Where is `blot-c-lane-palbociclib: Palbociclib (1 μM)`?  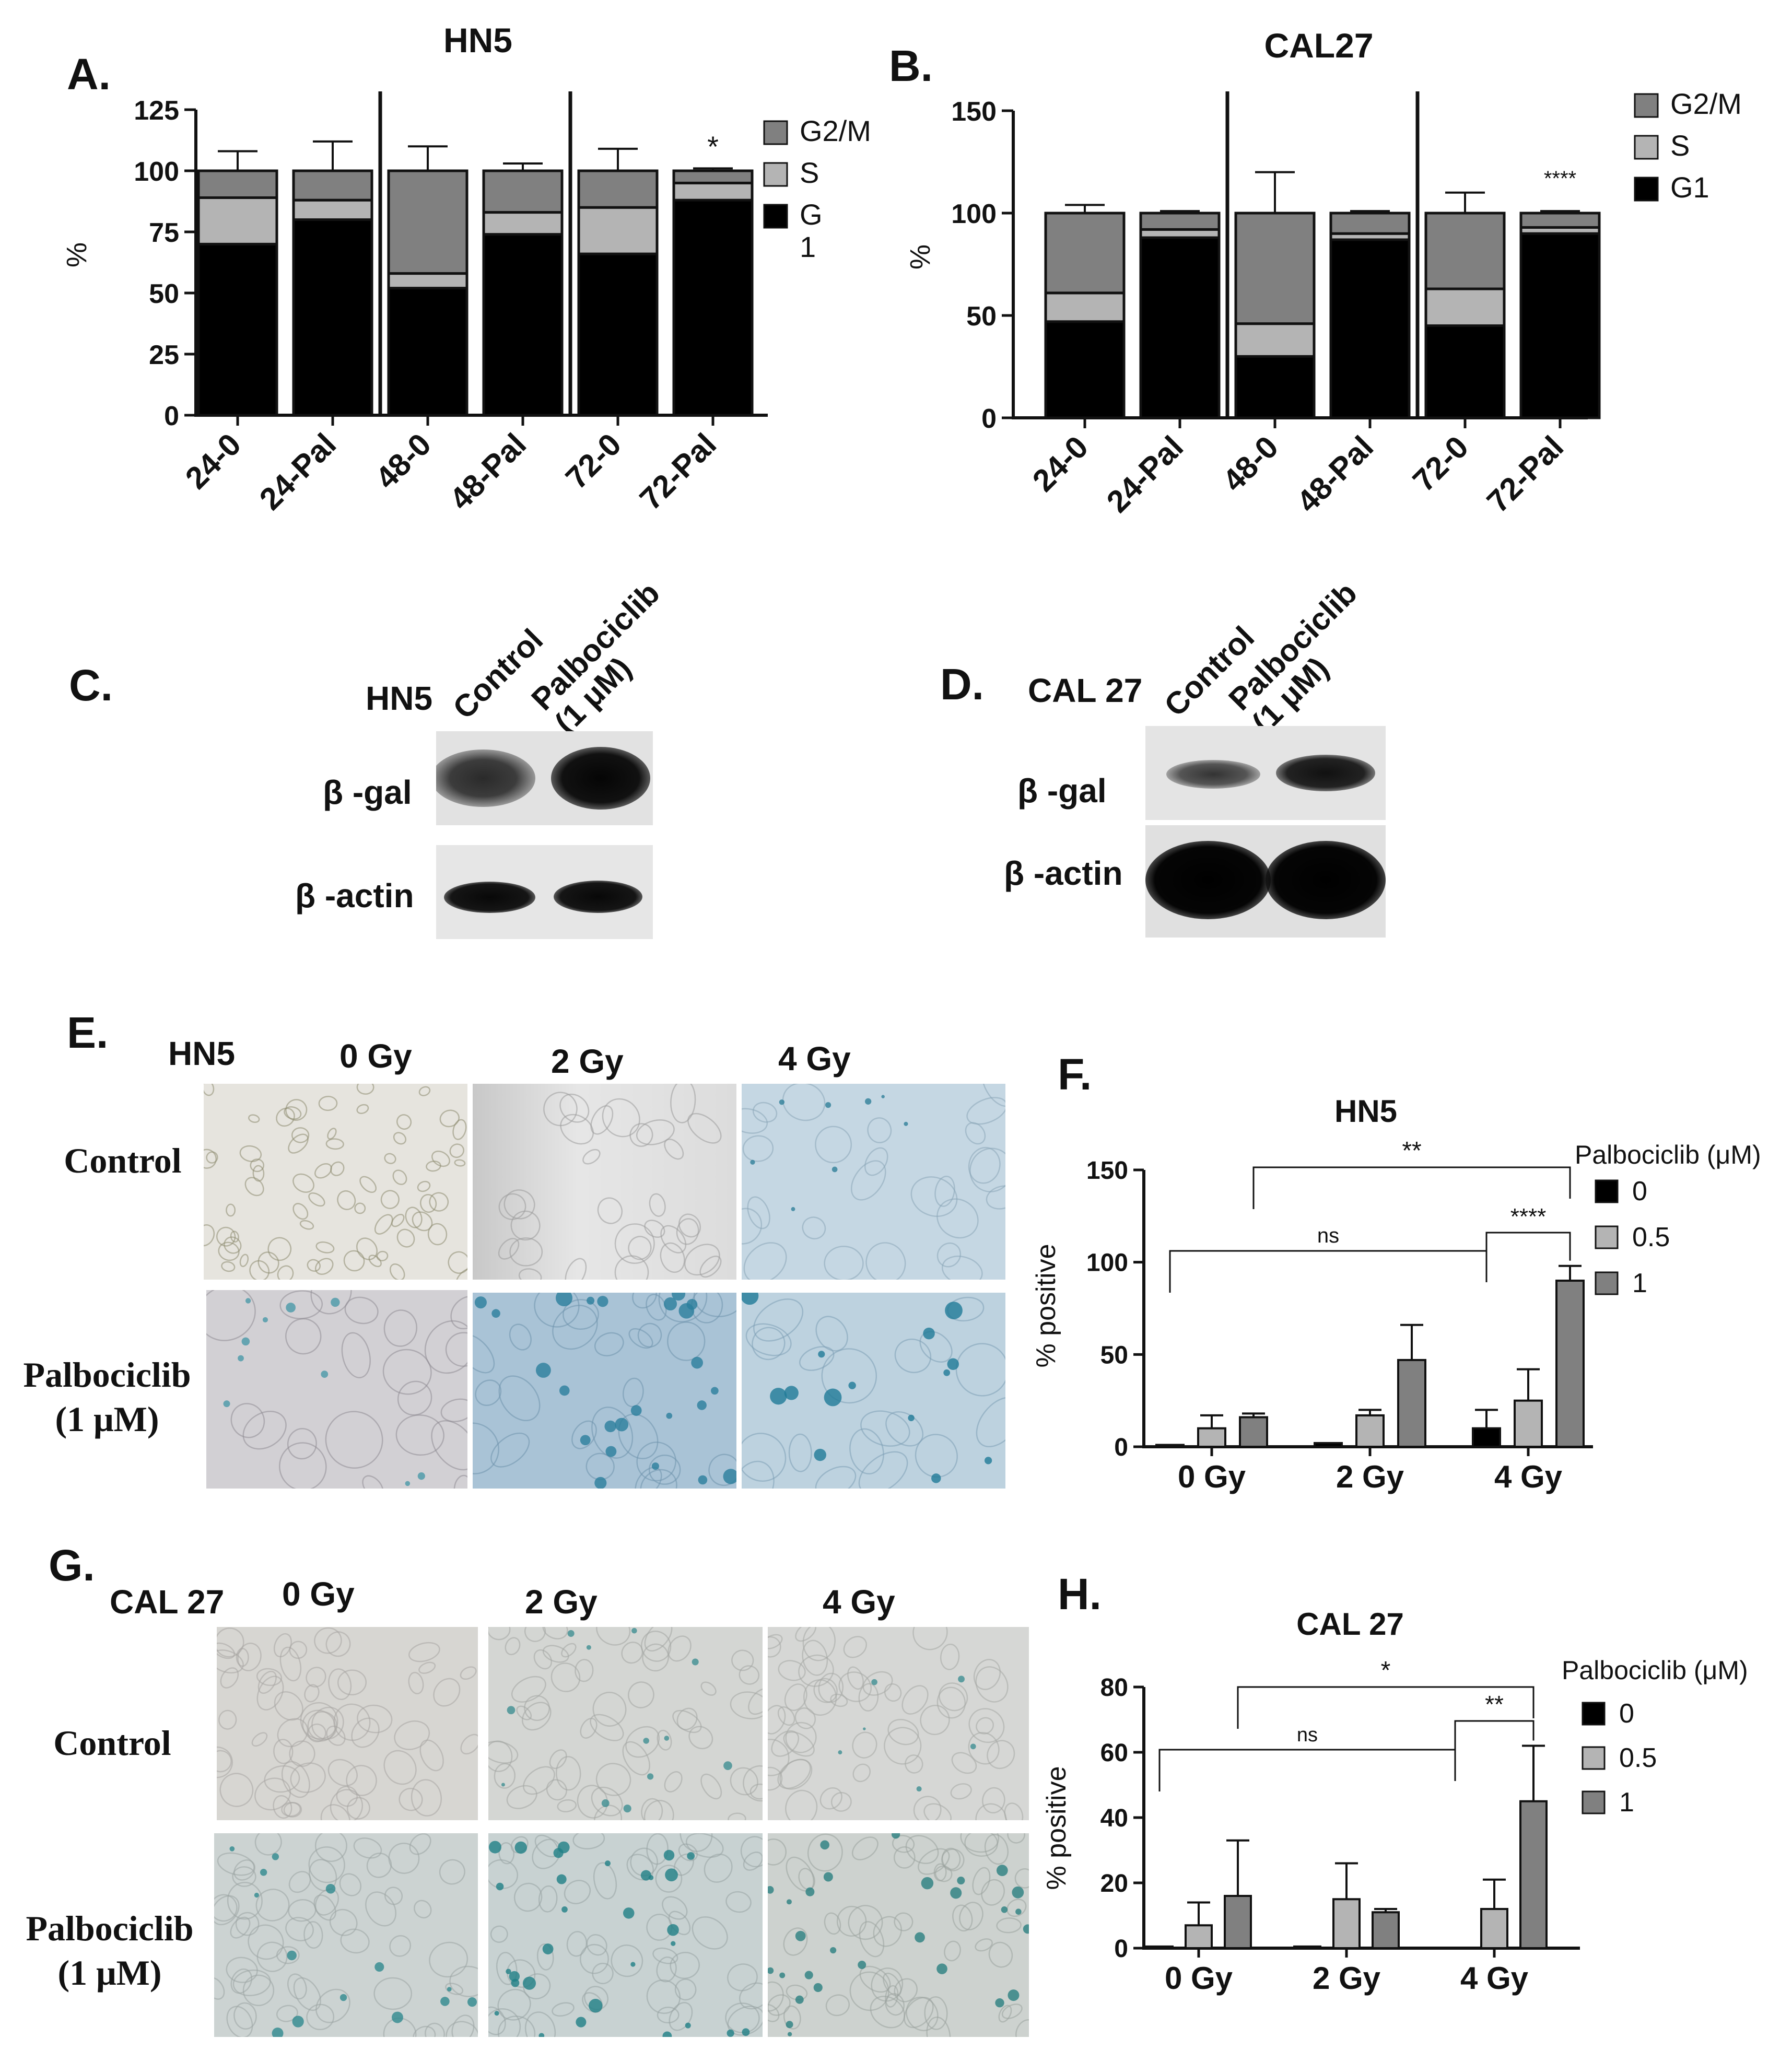
blot-c-lane-palbociclib: Palbociclib (1 μM) is located at coordinates (595, 658).